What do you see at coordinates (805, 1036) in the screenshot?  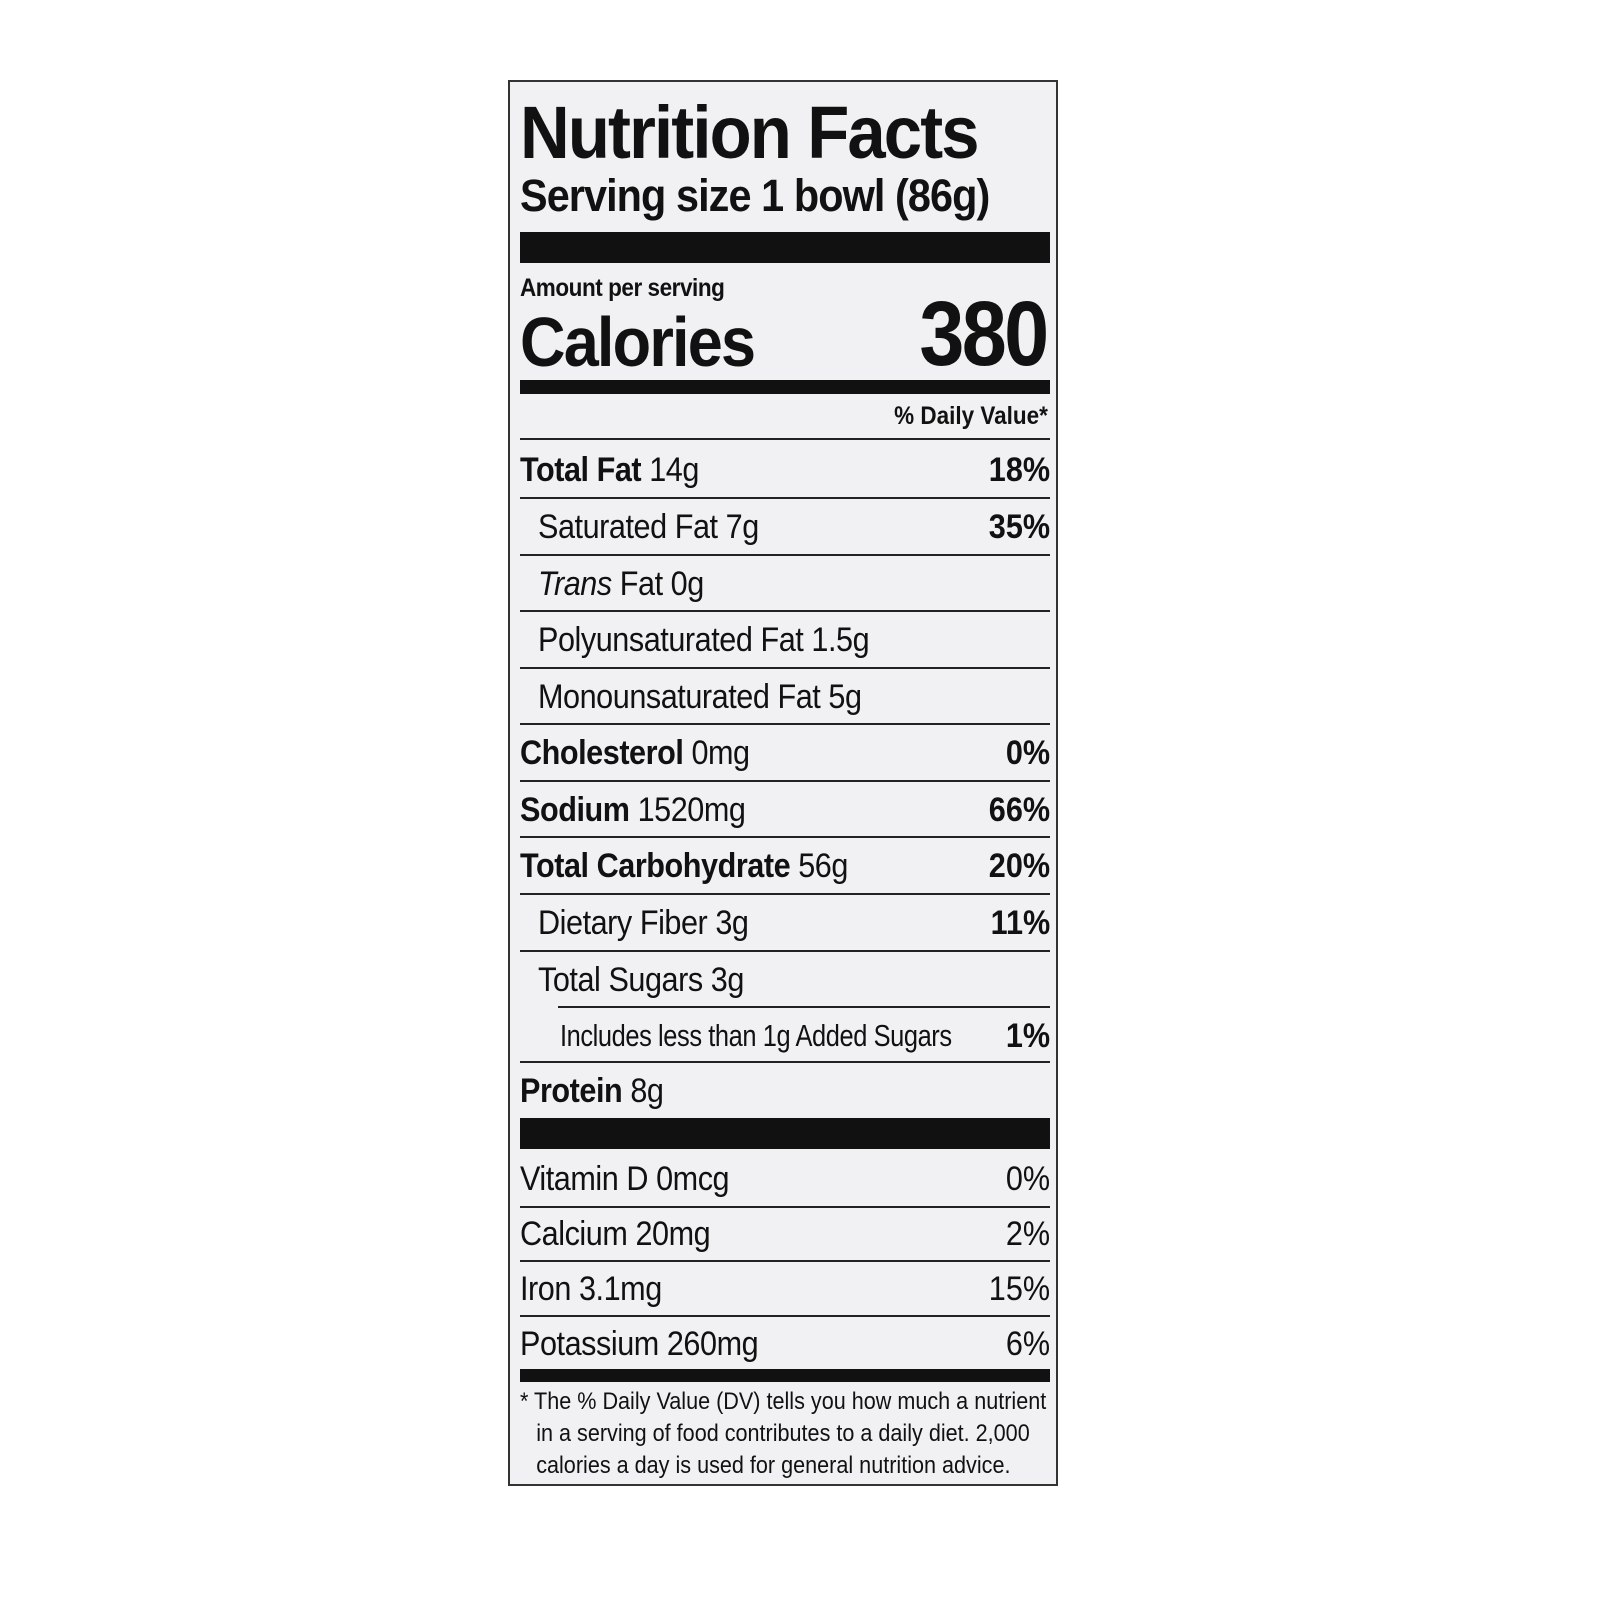 I see `nutrient-row-added-sugars: Includes less than 1g Added Sugars 1%` at bounding box center [805, 1036].